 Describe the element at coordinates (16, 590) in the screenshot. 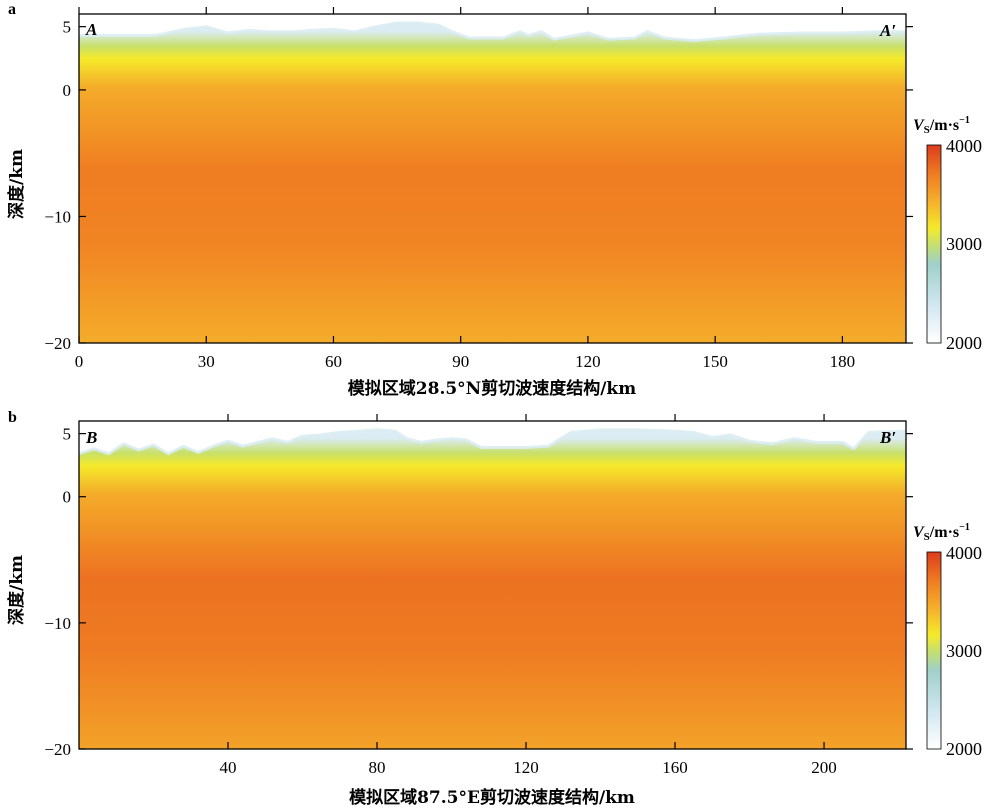

I see `y-axis-title-b: 深度/km` at that location.